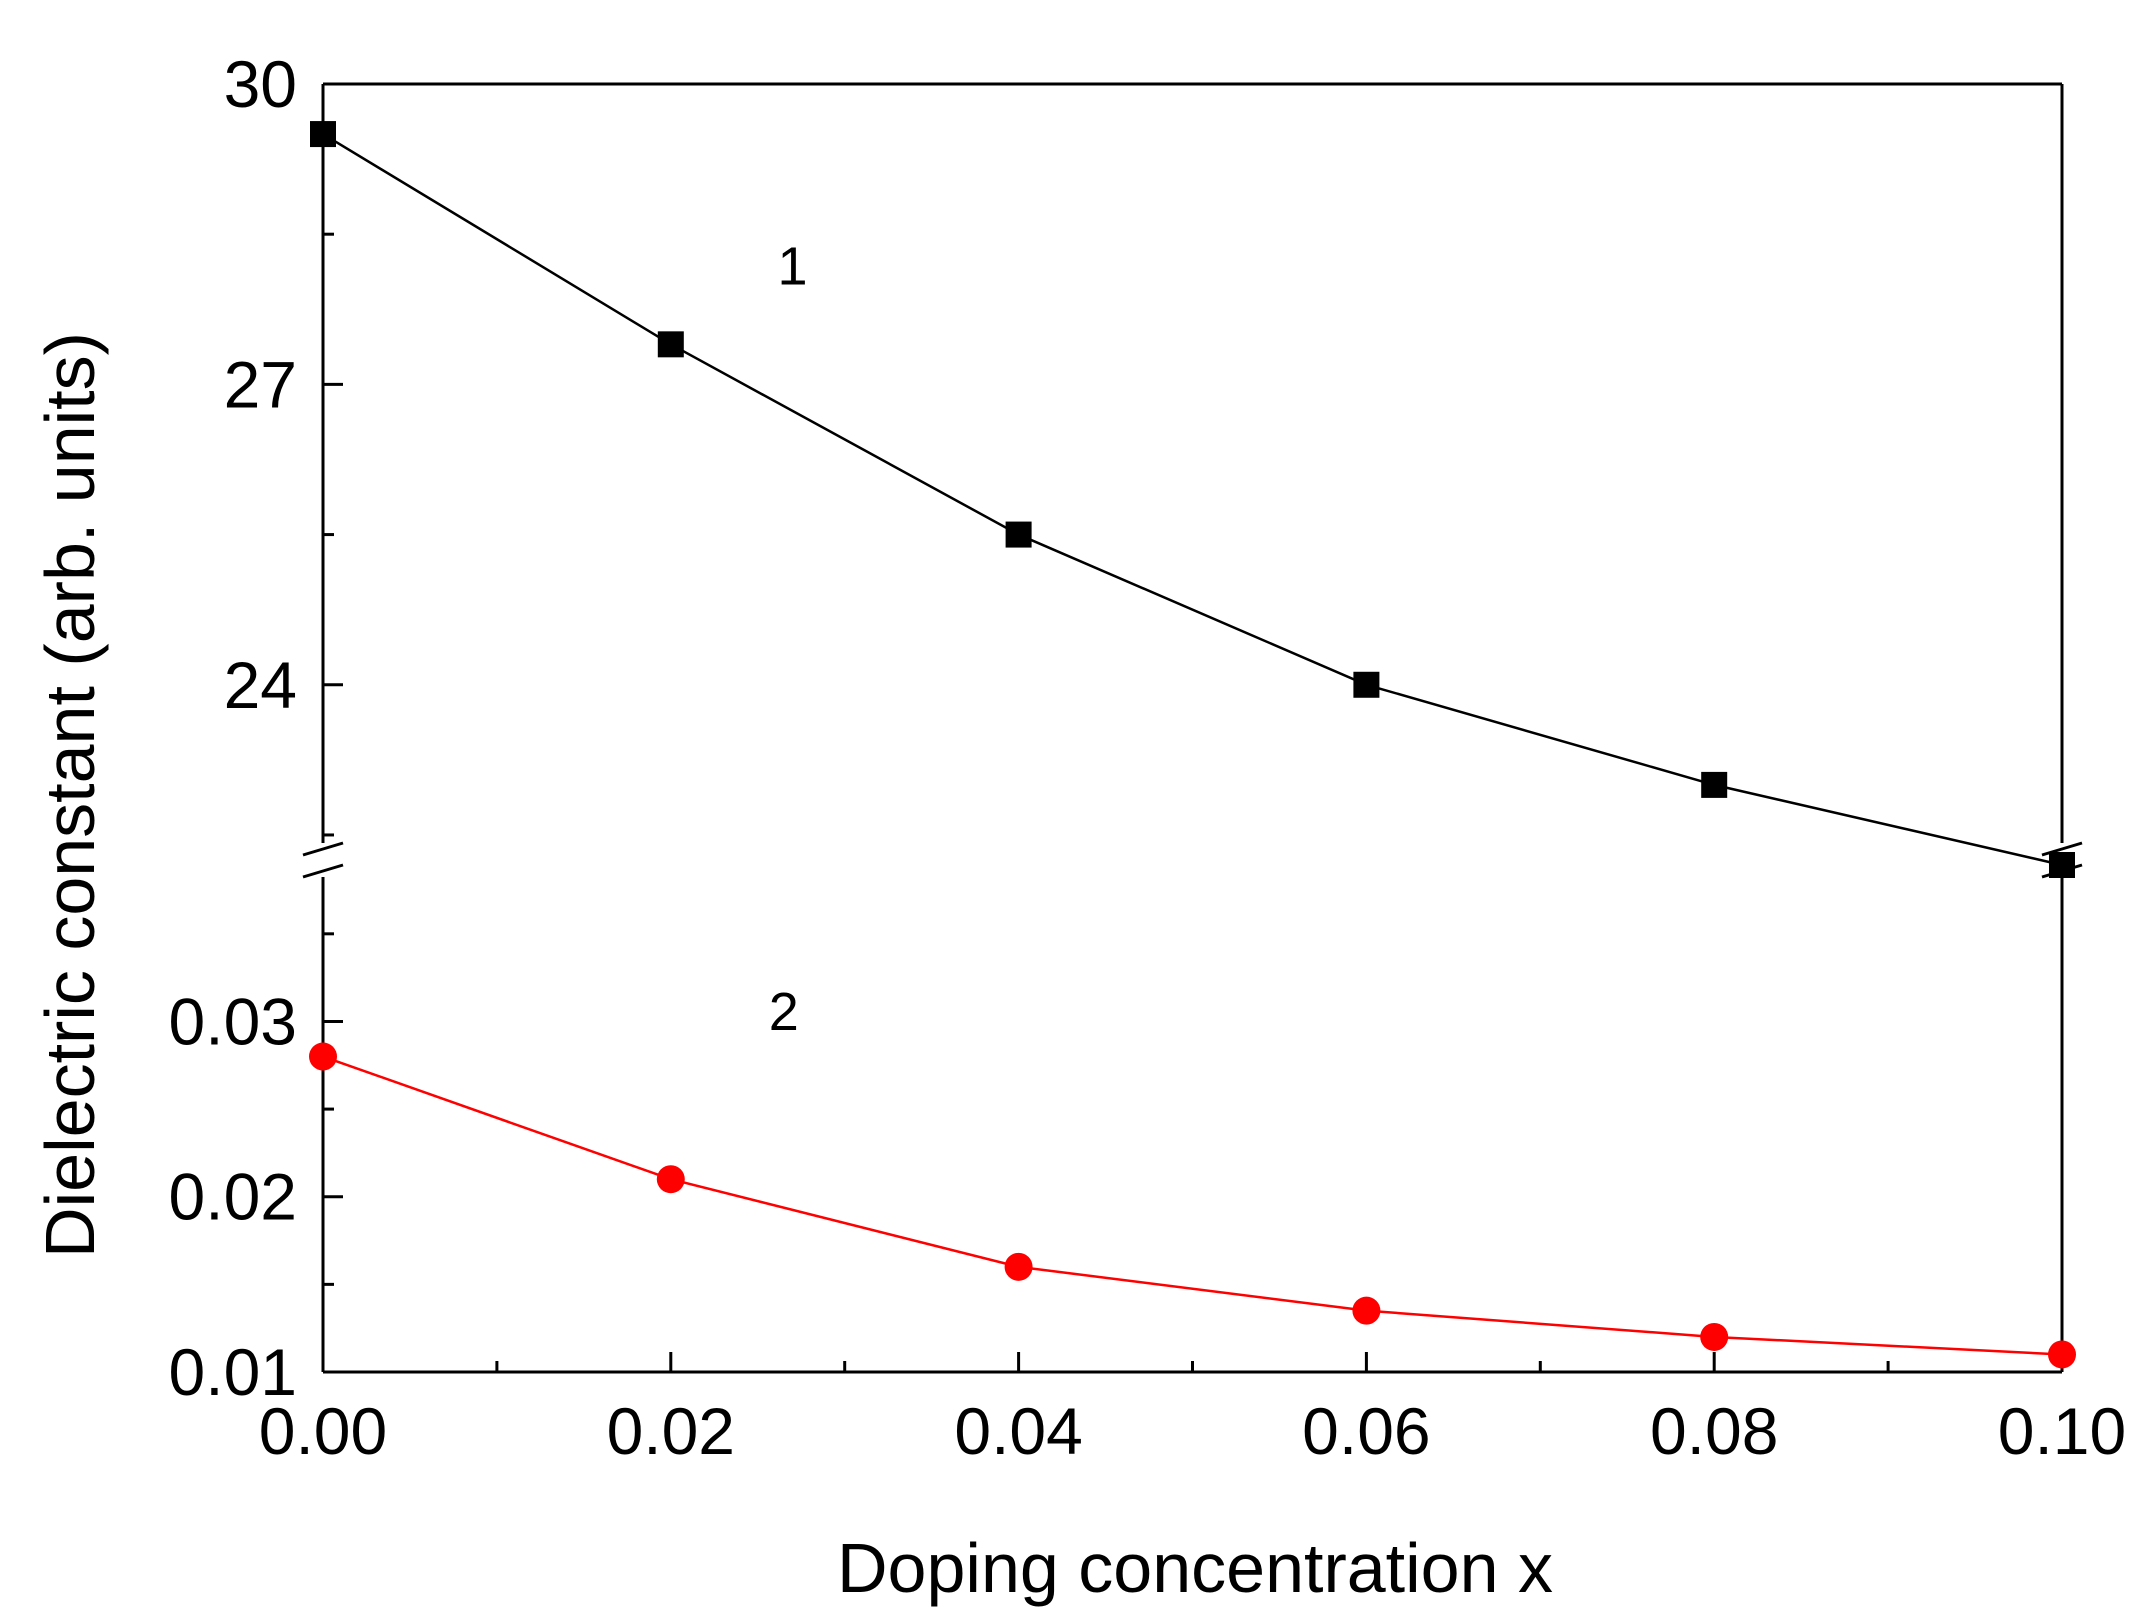 This screenshot has height=1614, width=2148. I want to click on break-mark-left-bottom, so click(323, 871).